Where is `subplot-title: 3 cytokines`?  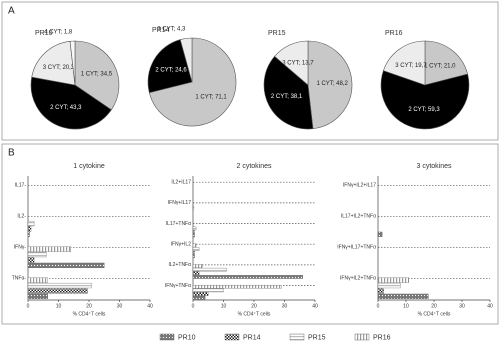
subplot-title: 3 cytokines is located at coordinates (434, 166).